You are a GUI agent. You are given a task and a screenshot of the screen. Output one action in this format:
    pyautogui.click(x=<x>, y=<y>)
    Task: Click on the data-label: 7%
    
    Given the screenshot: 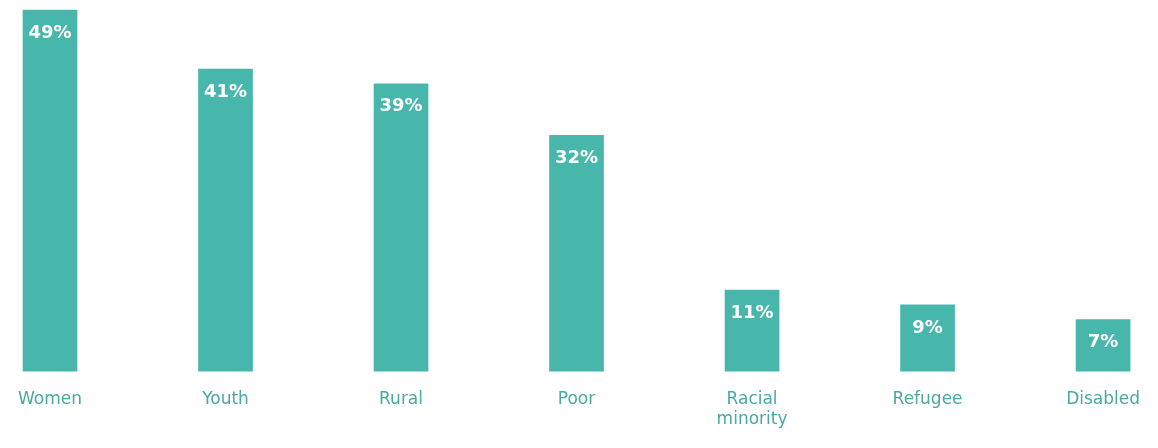 What is the action you would take?
    pyautogui.click(x=1103, y=341)
    